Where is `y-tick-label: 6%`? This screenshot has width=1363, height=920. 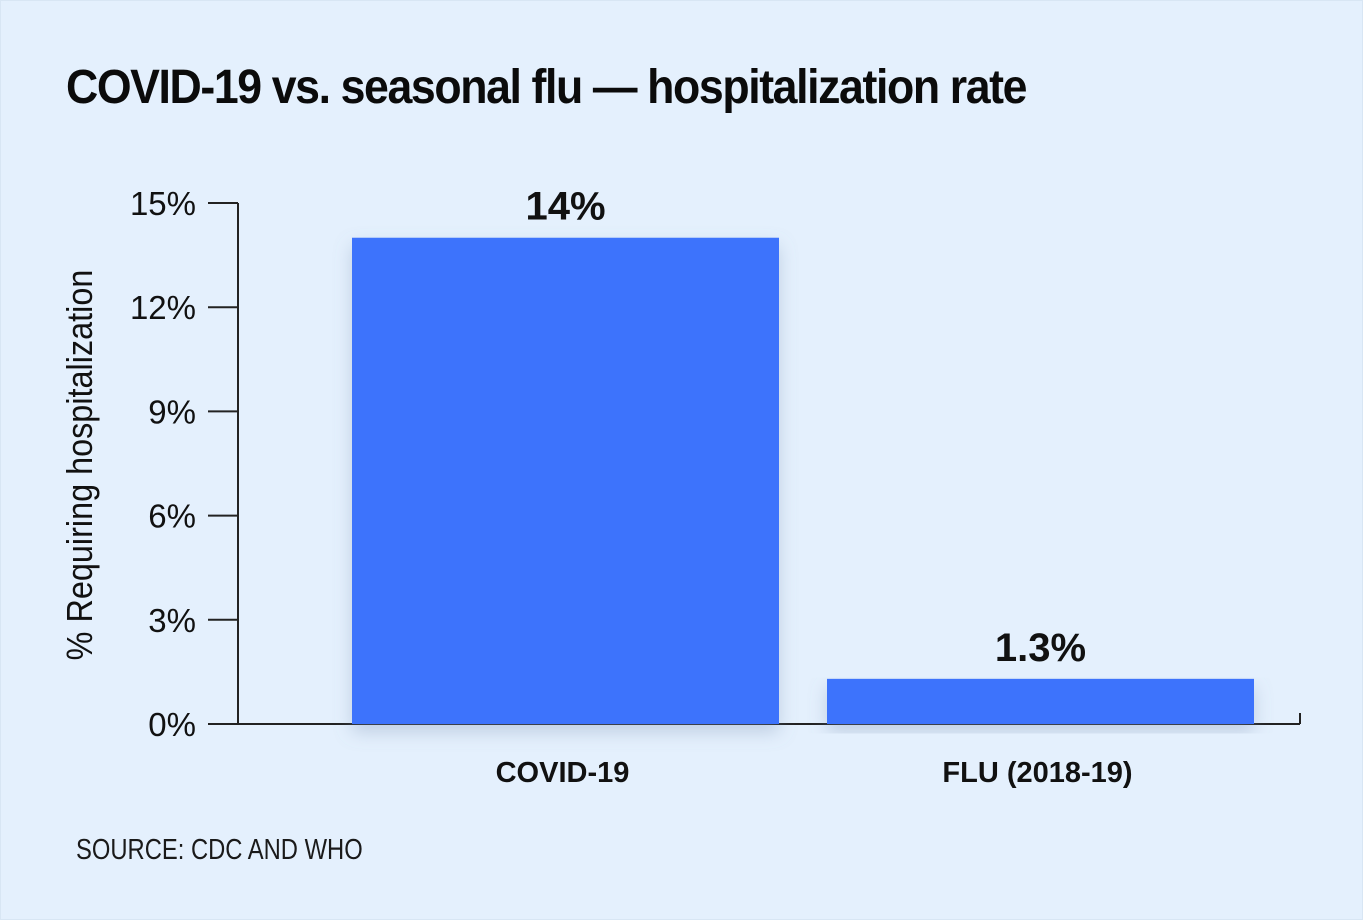
y-tick-label: 6% is located at coordinates (172, 516).